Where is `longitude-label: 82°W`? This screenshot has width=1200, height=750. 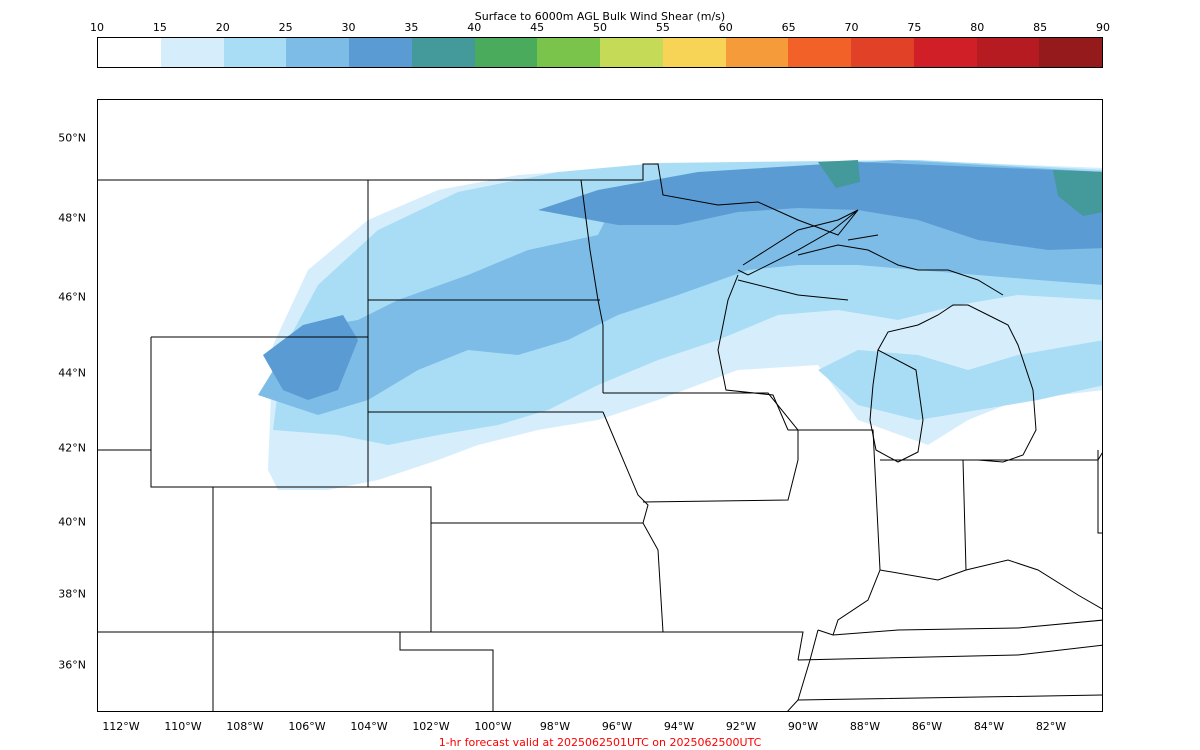 longitude-label: 82°W is located at coordinates (1051, 726).